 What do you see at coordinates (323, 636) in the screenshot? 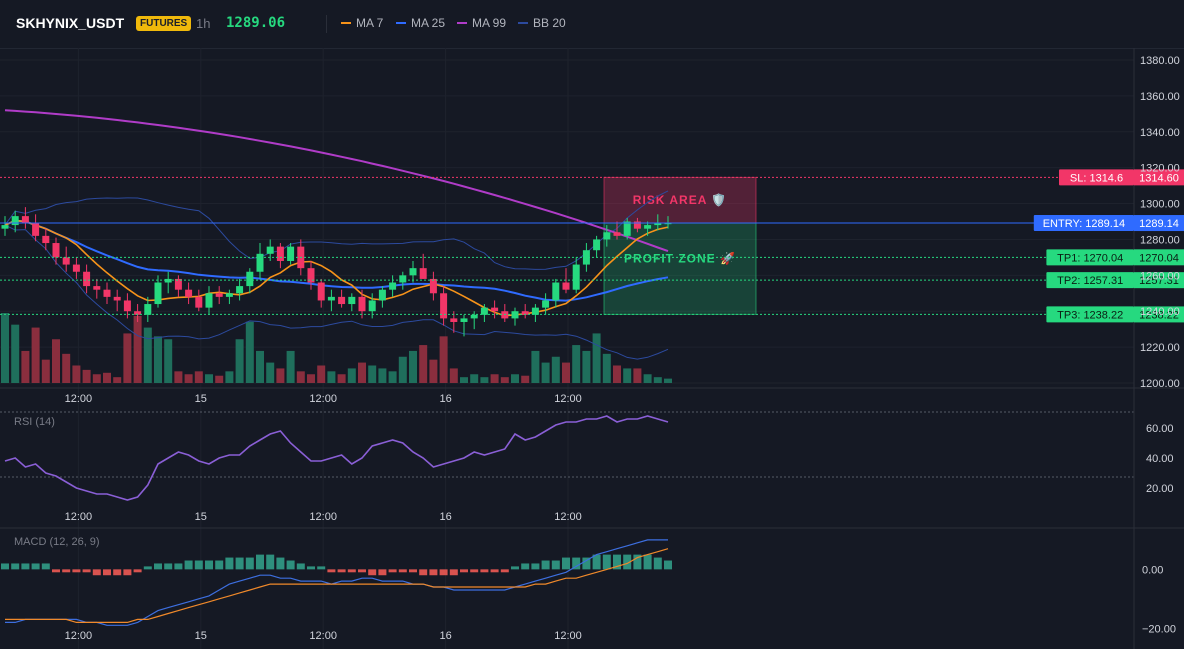
I see `time-label-2-2: 12:00` at bounding box center [323, 636].